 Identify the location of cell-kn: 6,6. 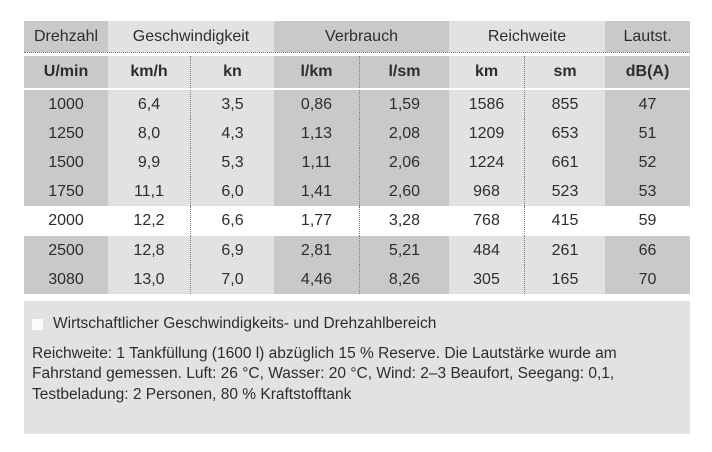
(232, 221).